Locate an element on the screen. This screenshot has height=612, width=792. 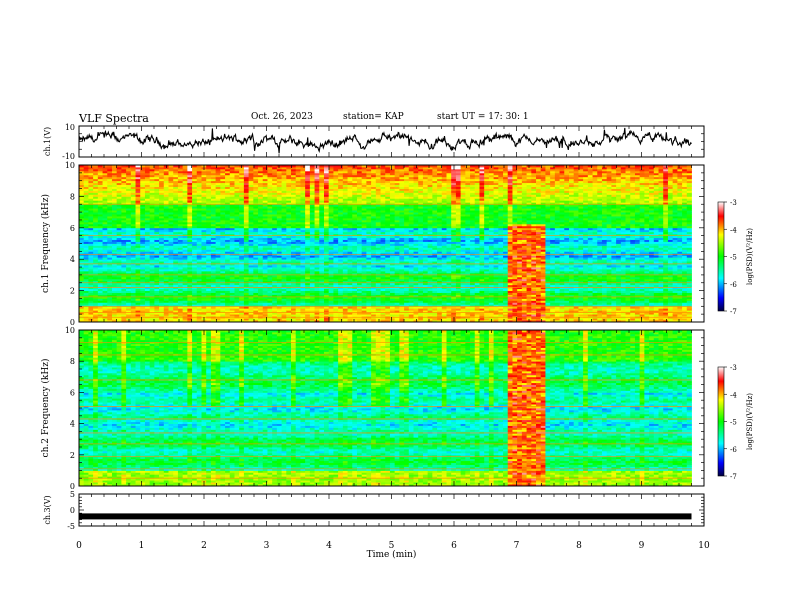
ch1-trace is located at coordinates (385, 140).